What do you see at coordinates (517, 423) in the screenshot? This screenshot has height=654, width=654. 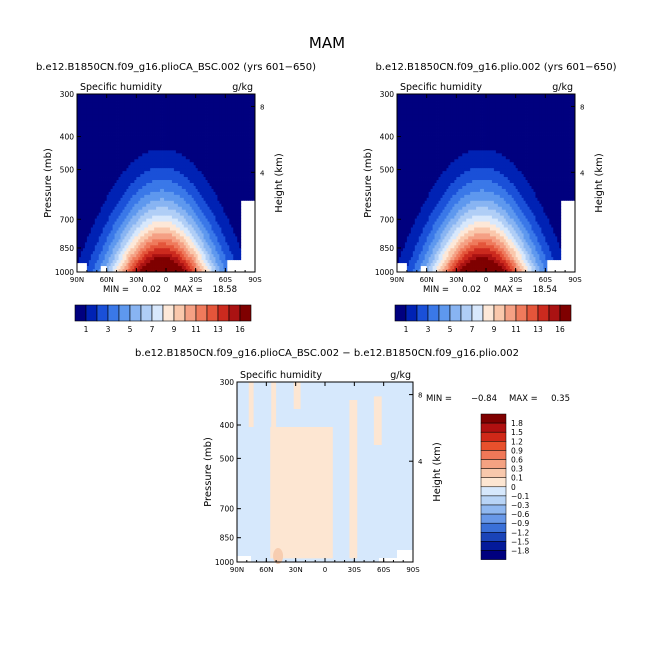 I see `colorbar-label: 1.8` at bounding box center [517, 423].